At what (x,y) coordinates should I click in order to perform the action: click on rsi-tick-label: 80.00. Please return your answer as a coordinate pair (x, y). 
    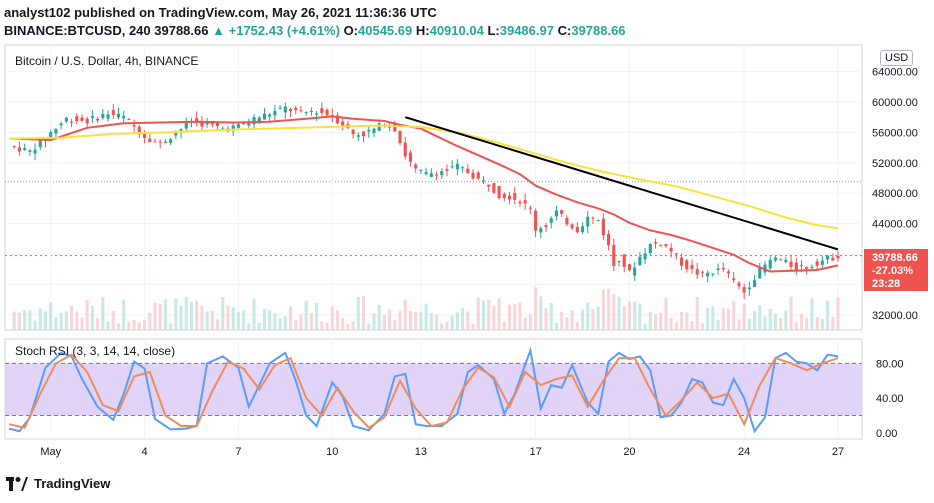
    Looking at the image, I should click on (890, 364).